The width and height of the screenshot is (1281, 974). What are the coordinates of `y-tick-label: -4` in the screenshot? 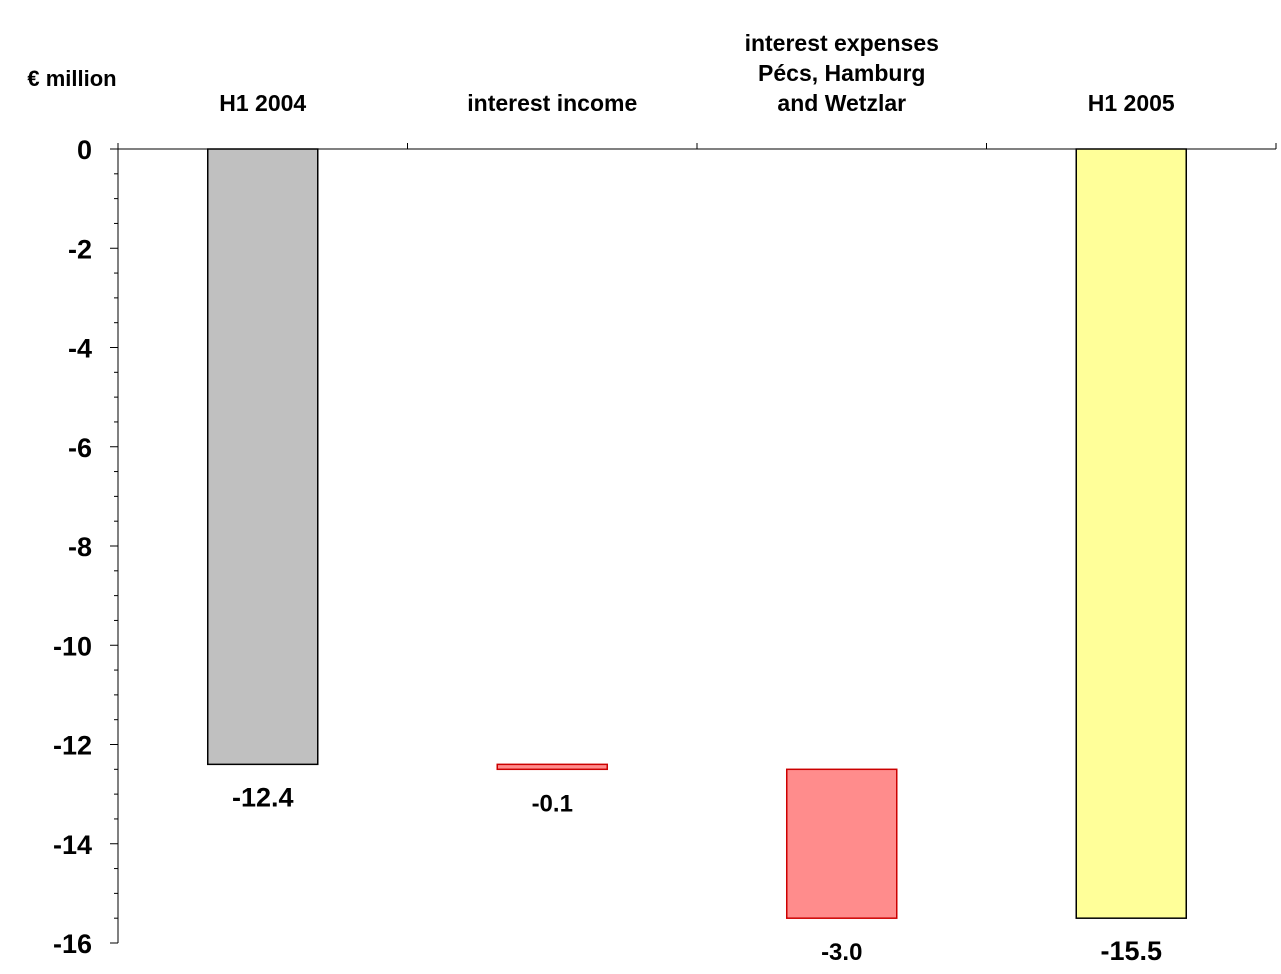 It's located at (80, 349).